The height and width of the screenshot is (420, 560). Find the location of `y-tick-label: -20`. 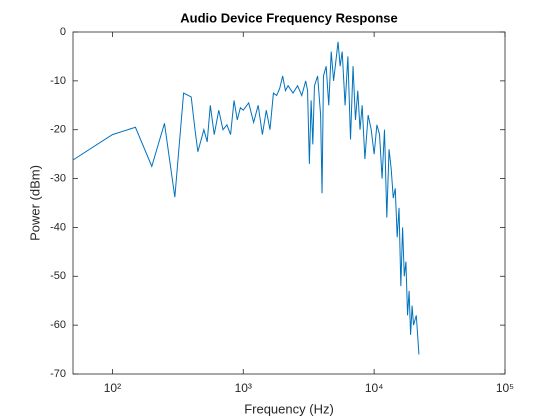

y-tick-label: -20 is located at coordinates (58, 130).